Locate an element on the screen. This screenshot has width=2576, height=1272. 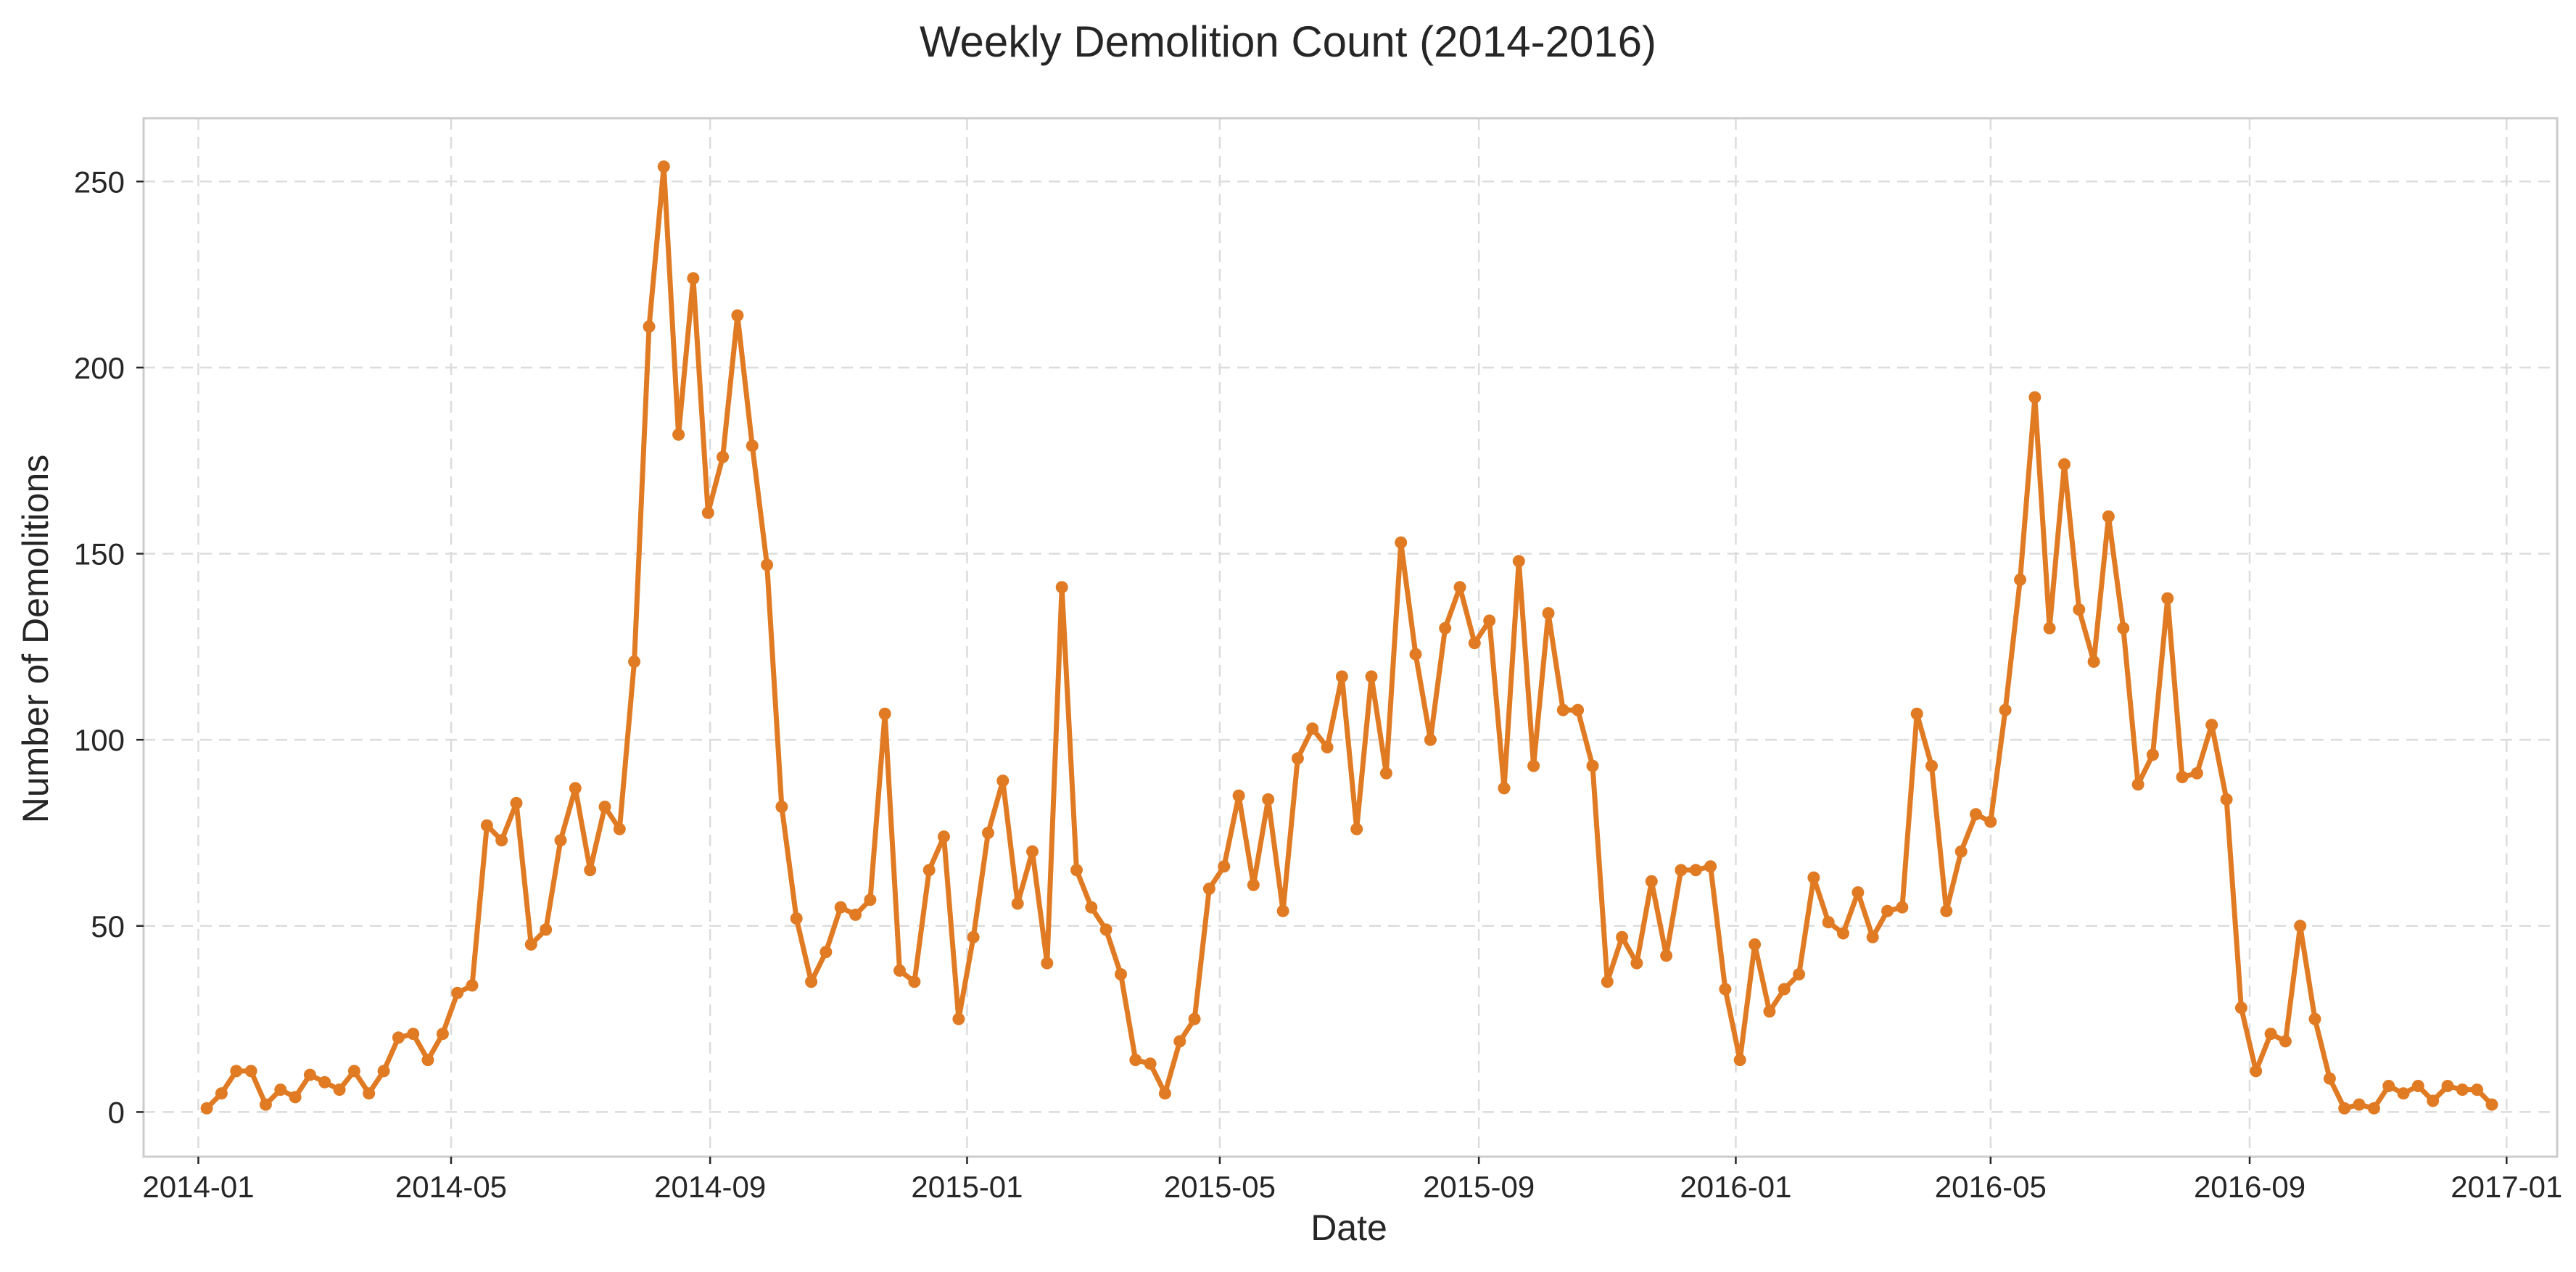
x-tick-label: 2016-09 is located at coordinates (2249, 1187).